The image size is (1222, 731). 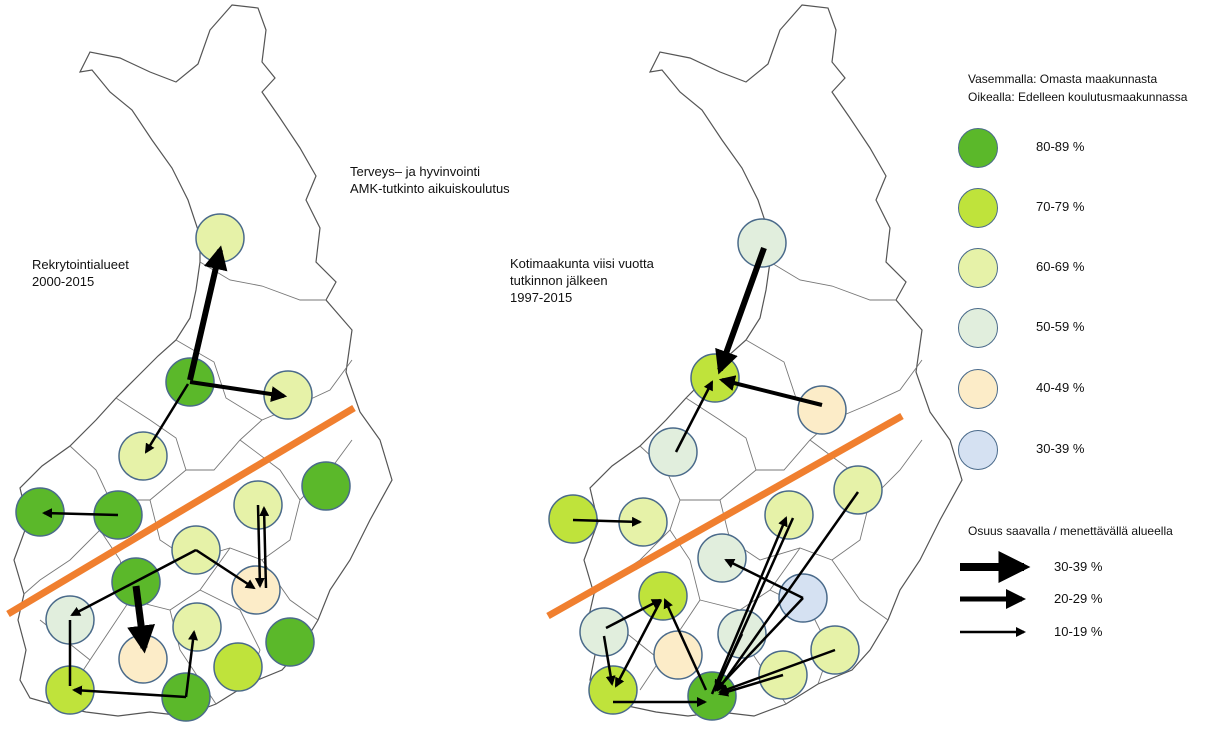 What do you see at coordinates (858, 490) in the screenshot?
I see `right-circle-north-karelia` at bounding box center [858, 490].